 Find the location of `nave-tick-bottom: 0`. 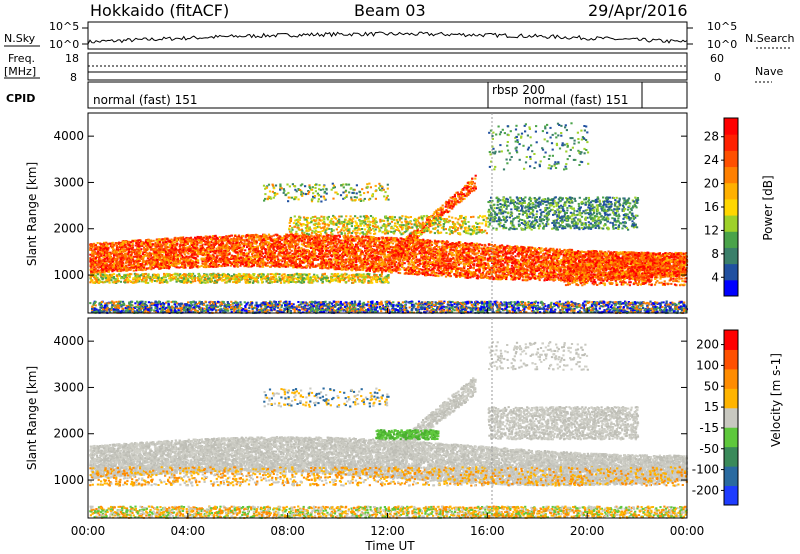

nave-tick-bottom: 0 is located at coordinates (717, 77).